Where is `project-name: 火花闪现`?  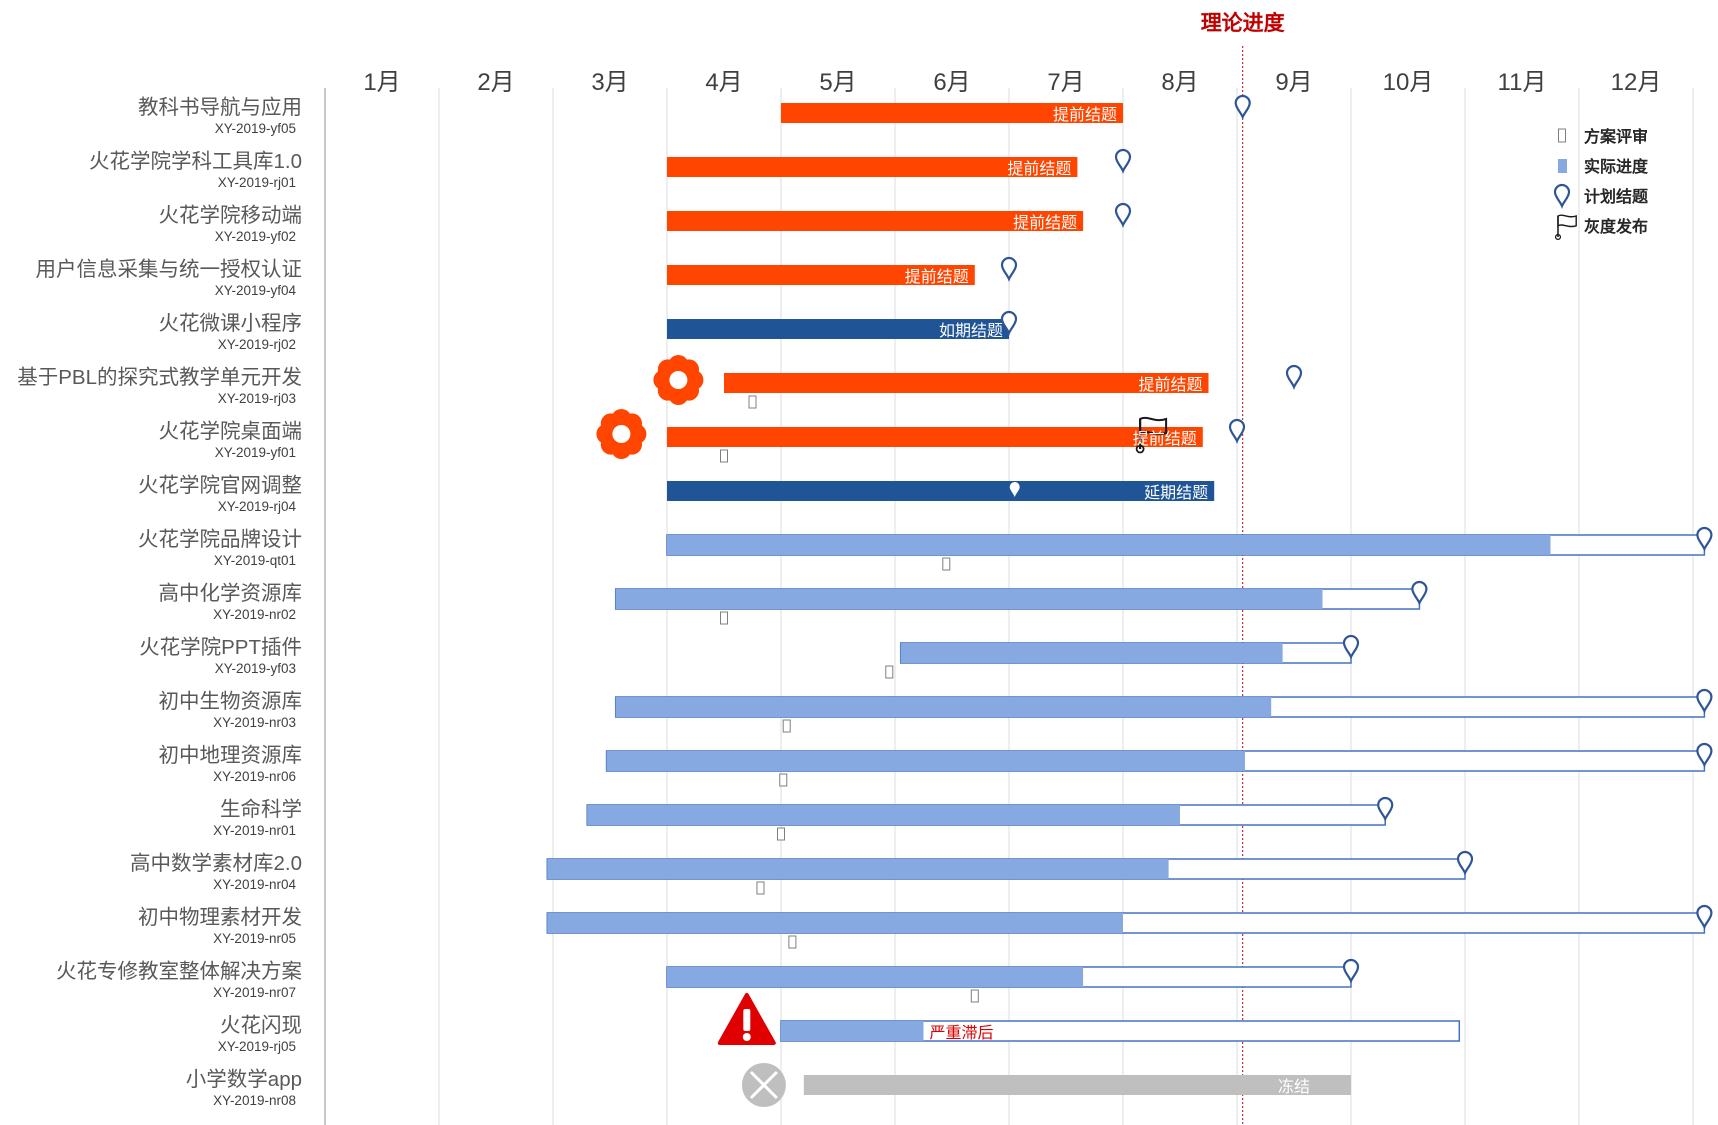 project-name: 火花闪现 is located at coordinates (261, 1025).